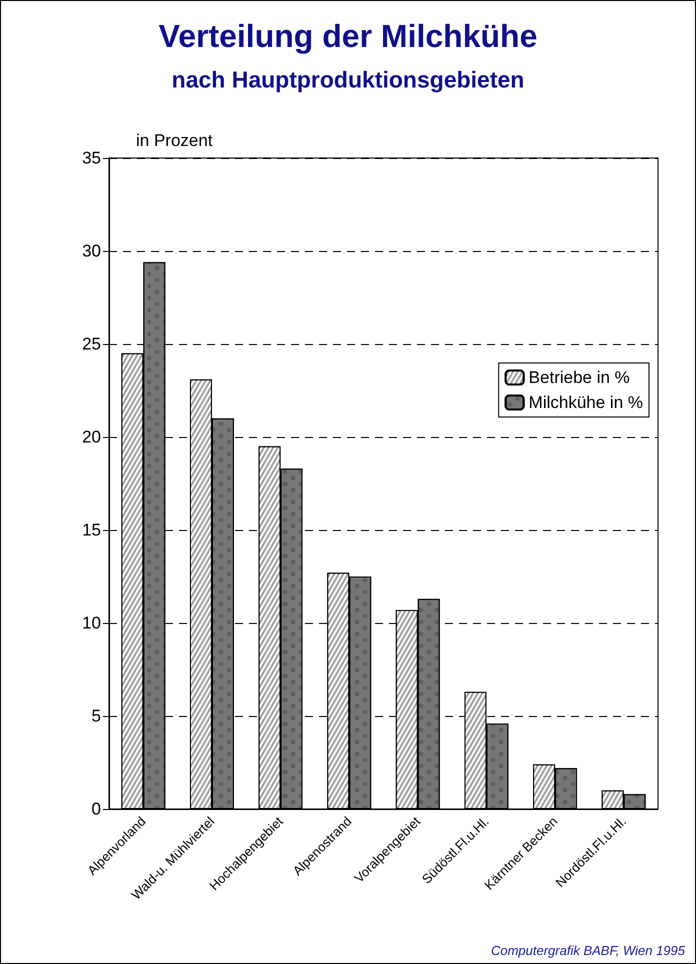  What do you see at coordinates (588, 950) in the screenshot?
I see `text: Computergrafik BABF, Wien 1995` at bounding box center [588, 950].